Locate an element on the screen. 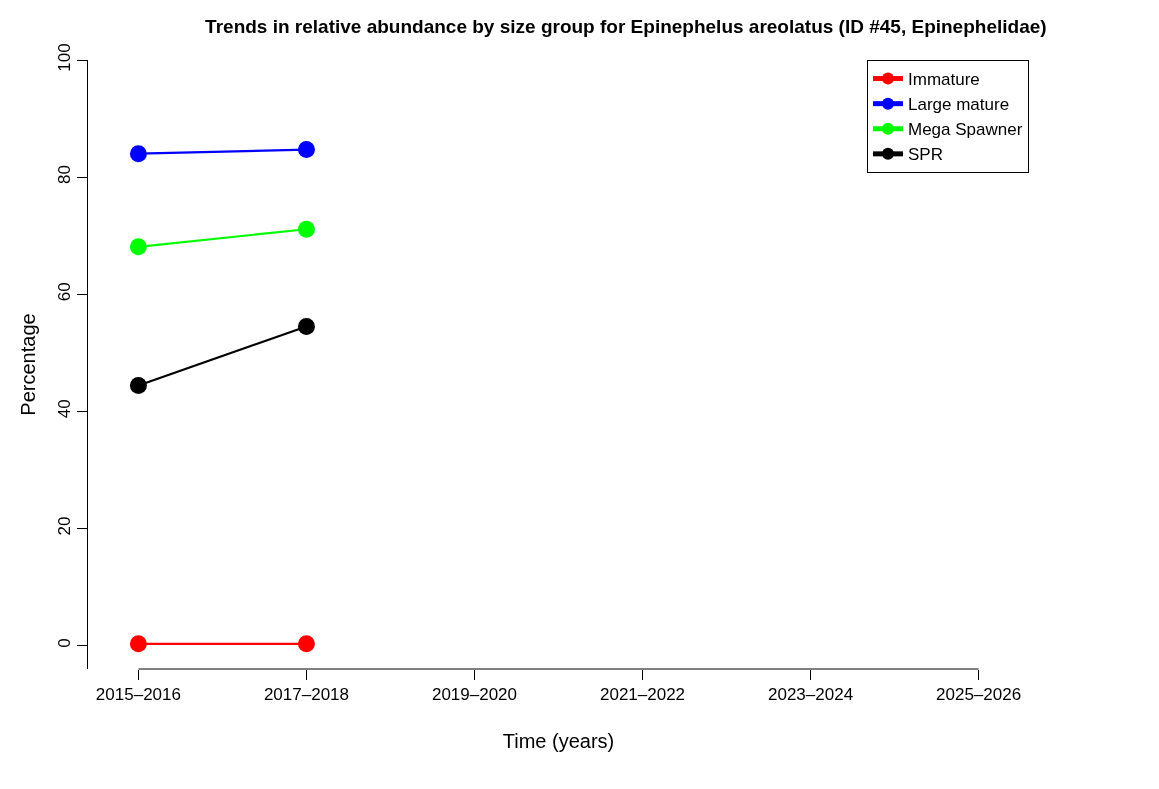 This screenshot has width=1159, height=789. x-tick-label: 2021–2022 is located at coordinates (642, 695).